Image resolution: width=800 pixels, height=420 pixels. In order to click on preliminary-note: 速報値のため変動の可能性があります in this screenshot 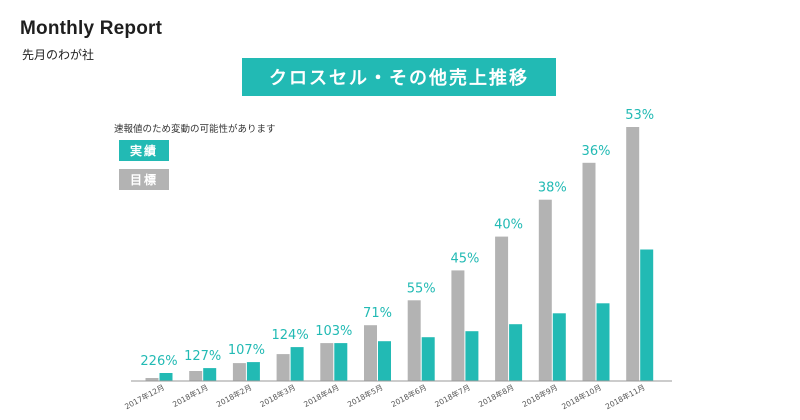, I will do `click(195, 129)`.